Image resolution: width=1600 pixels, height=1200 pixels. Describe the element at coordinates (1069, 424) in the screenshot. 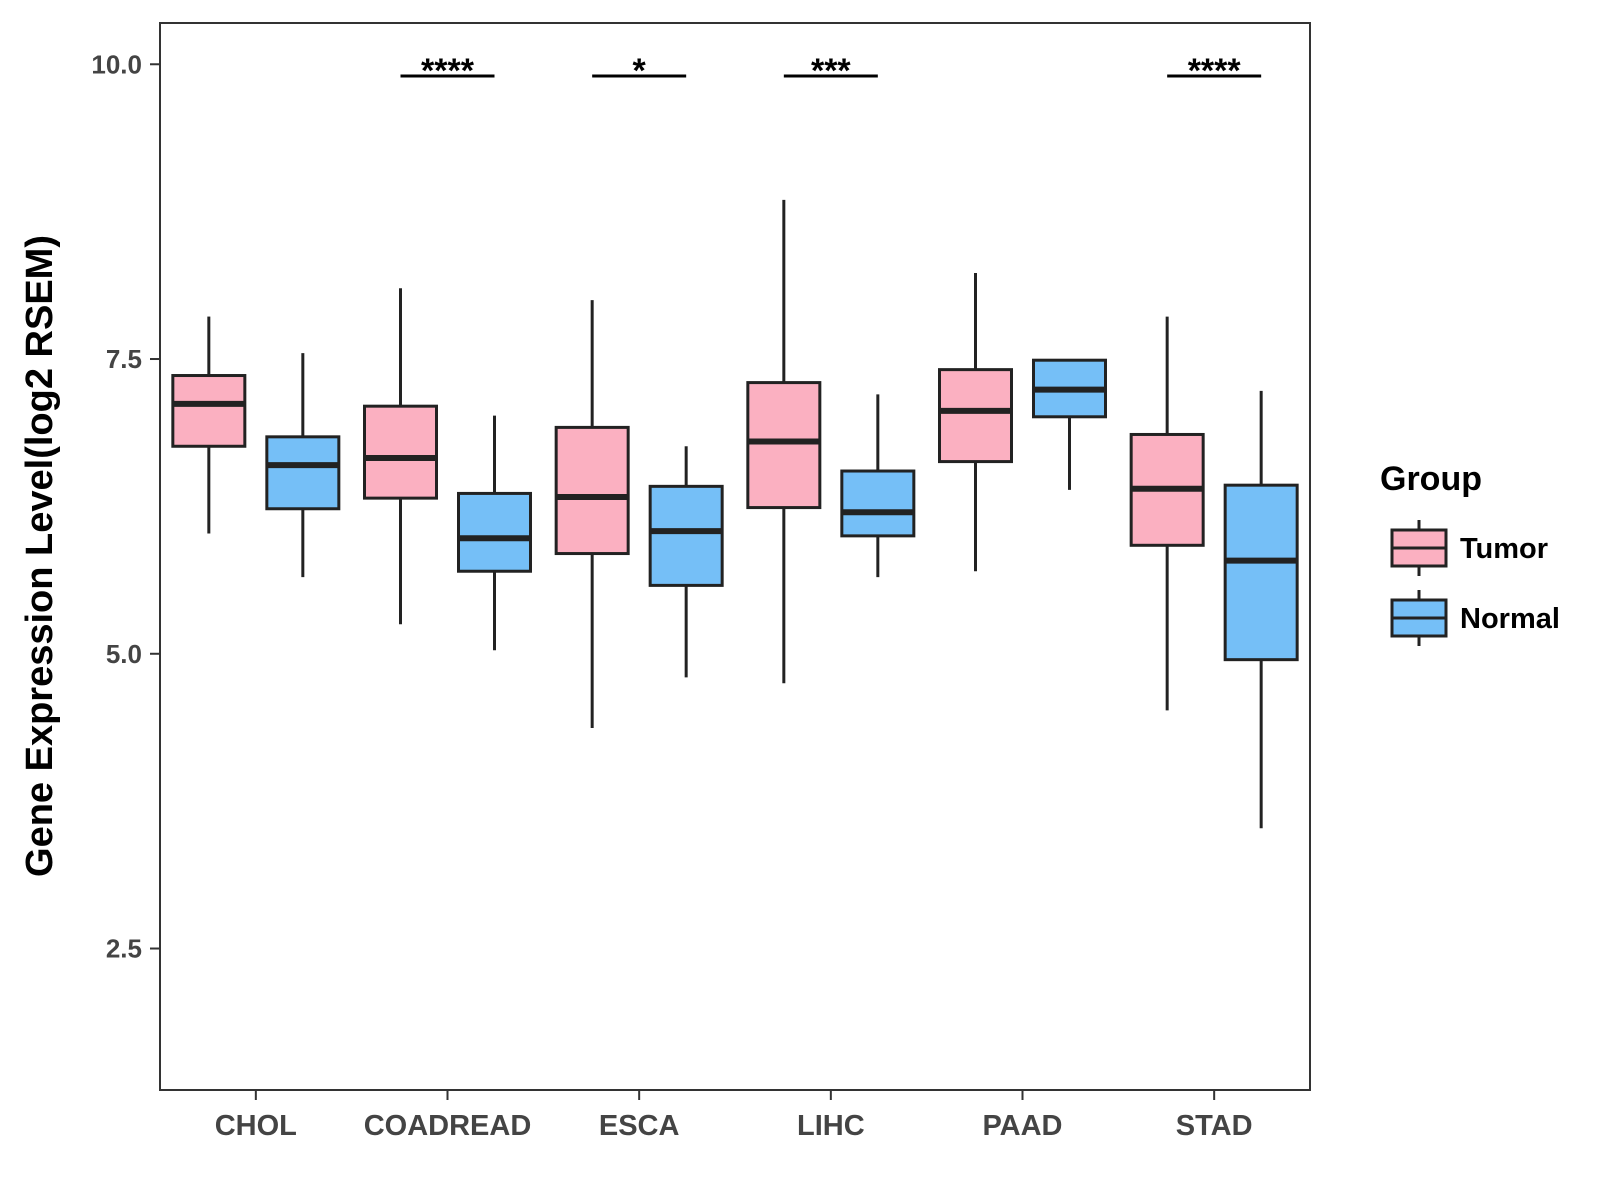

I see `box-normal-paad` at that location.